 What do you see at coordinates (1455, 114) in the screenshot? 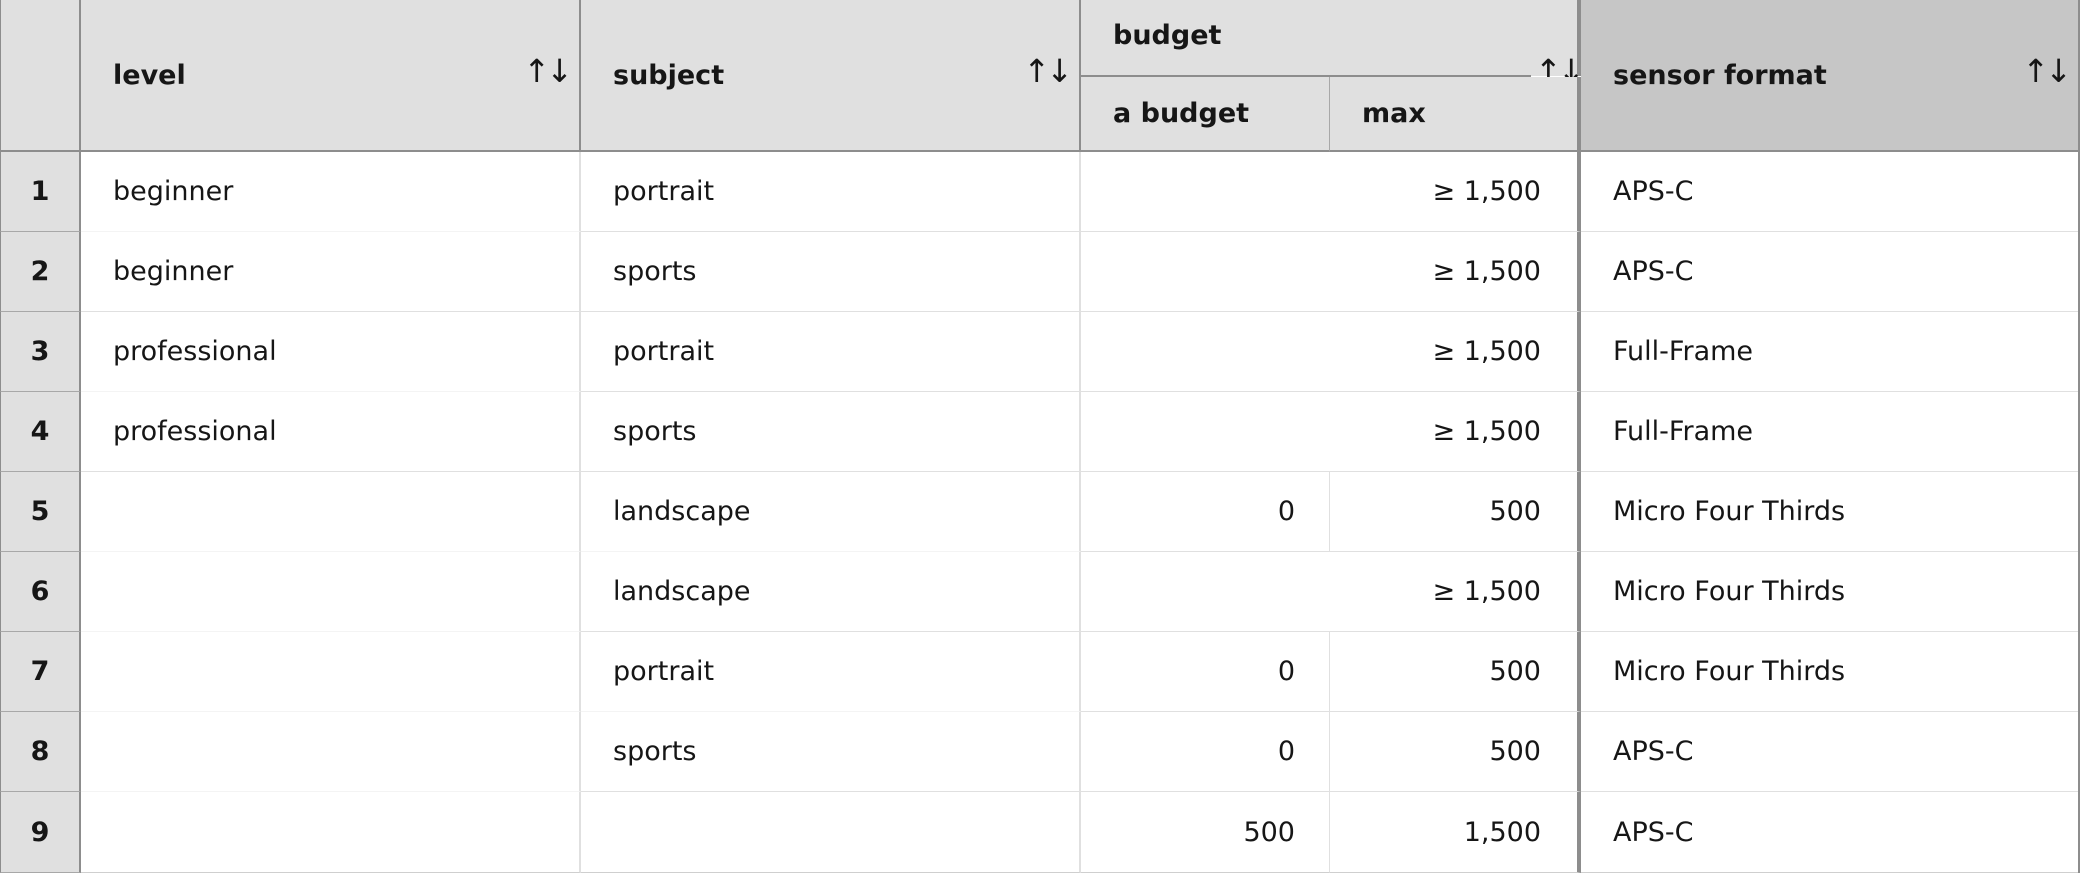
I see `header-max: max` at bounding box center [1455, 114].